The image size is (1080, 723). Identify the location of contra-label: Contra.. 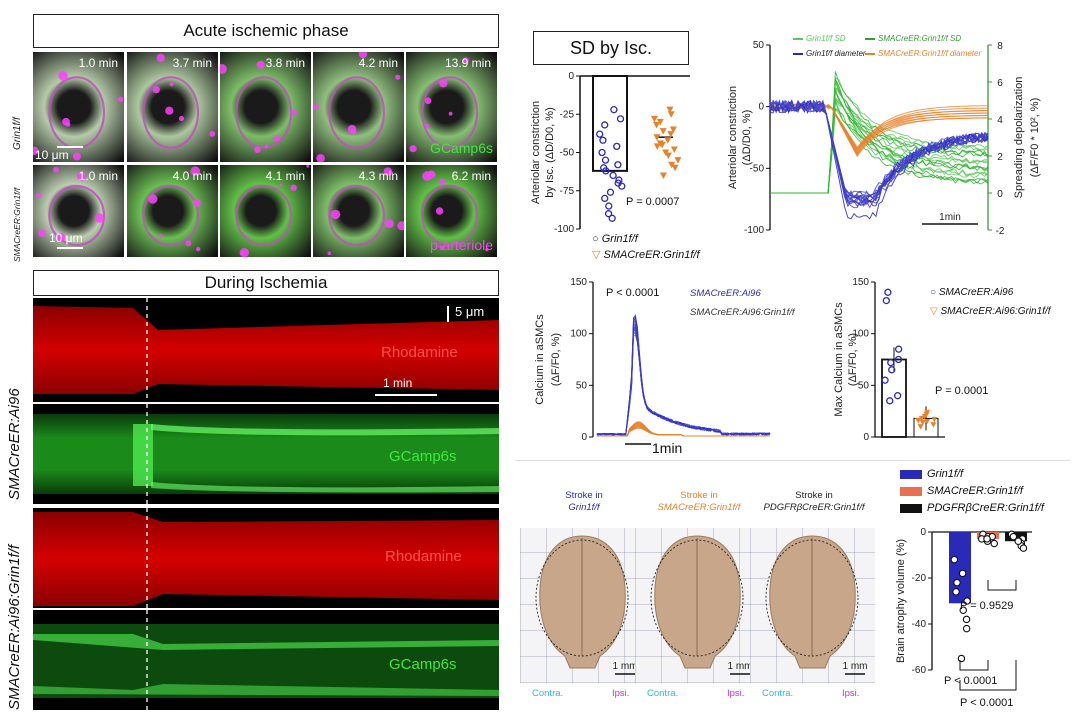
(778, 693).